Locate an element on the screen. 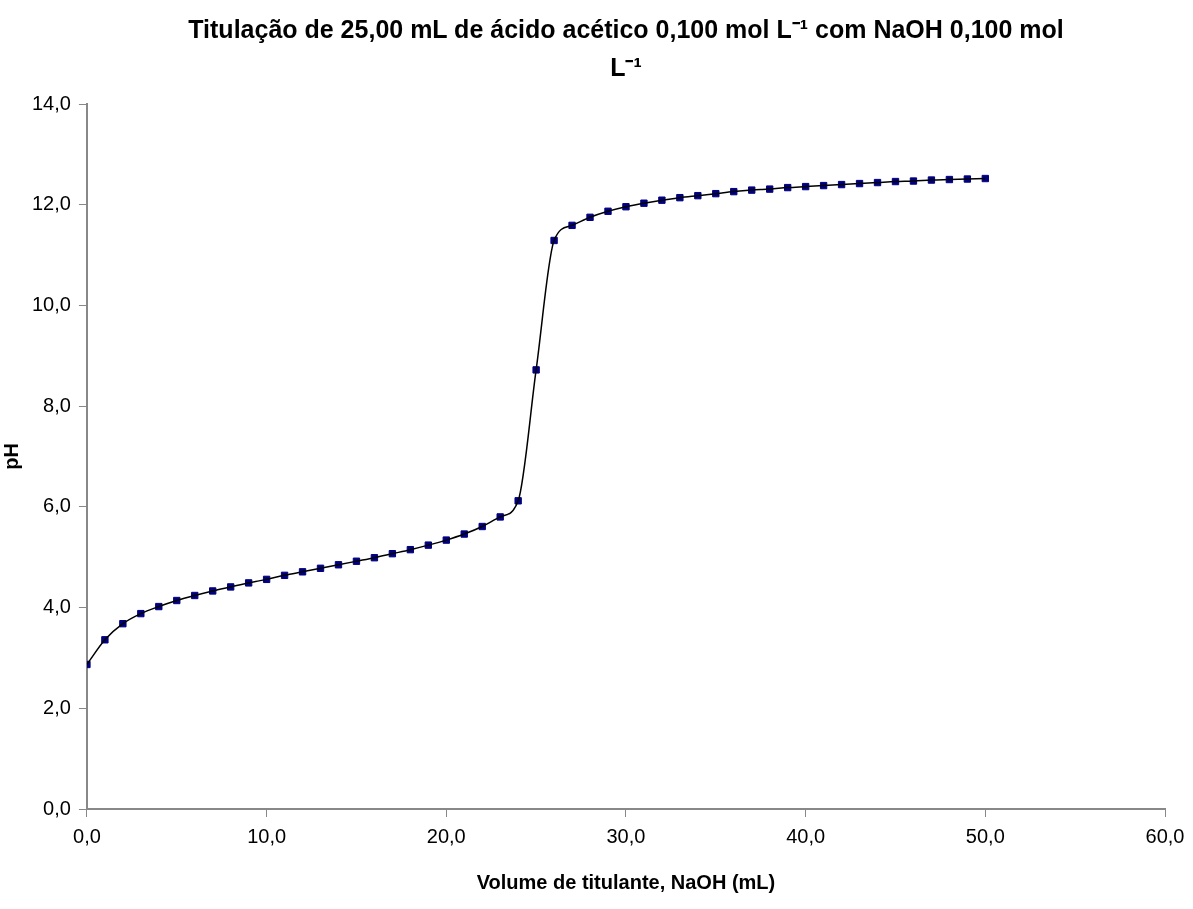  x-tick-label: 40,0 is located at coordinates (806, 835).